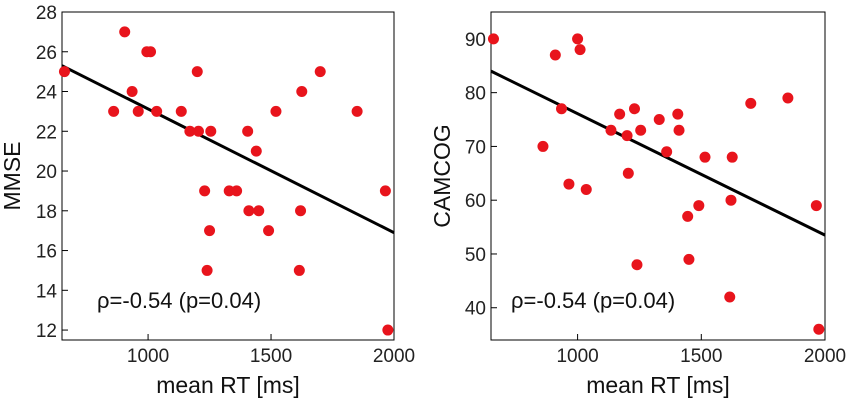 Image resolution: width=850 pixels, height=402 pixels. Describe the element at coordinates (12, 176) in the screenshot. I see `mmse-y-axis-label: MMSE` at that location.